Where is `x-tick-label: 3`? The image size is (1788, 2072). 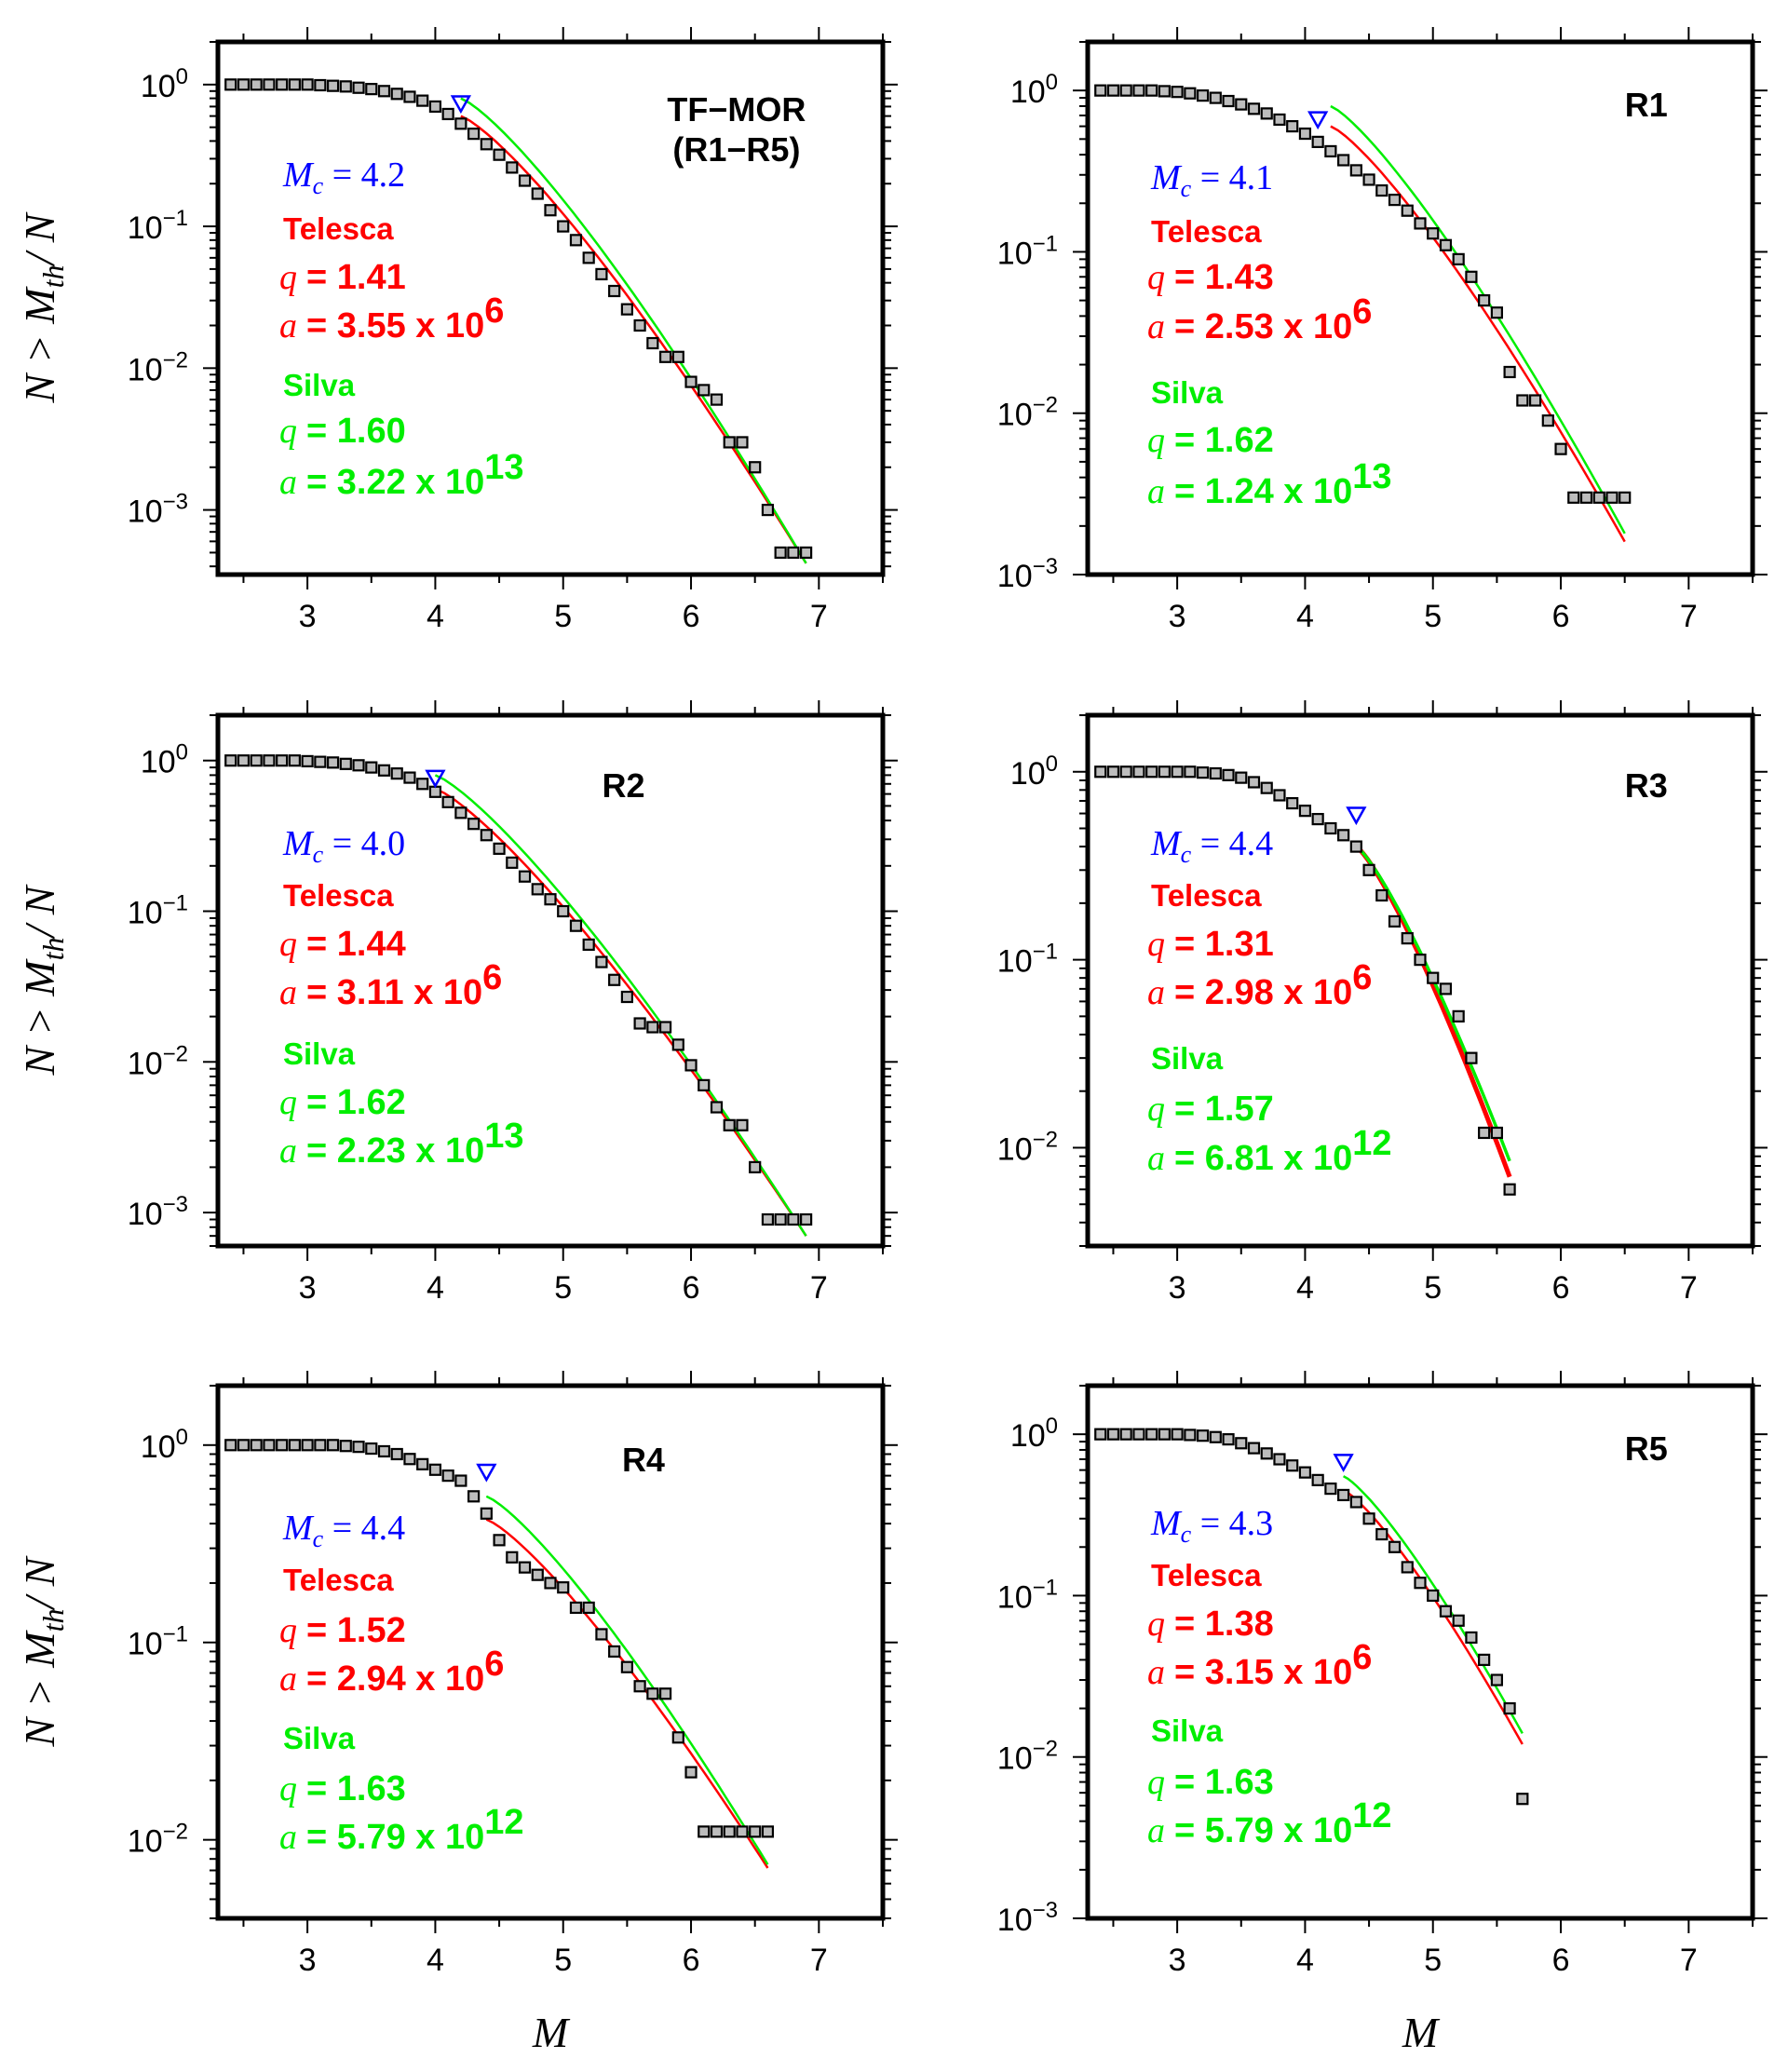 x-tick-label: 3 is located at coordinates (1177, 616).